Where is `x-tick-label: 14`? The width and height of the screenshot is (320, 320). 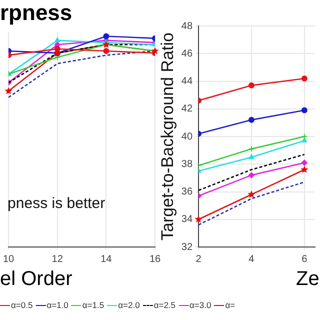 x-tick-label: 14 is located at coordinates (106, 259).